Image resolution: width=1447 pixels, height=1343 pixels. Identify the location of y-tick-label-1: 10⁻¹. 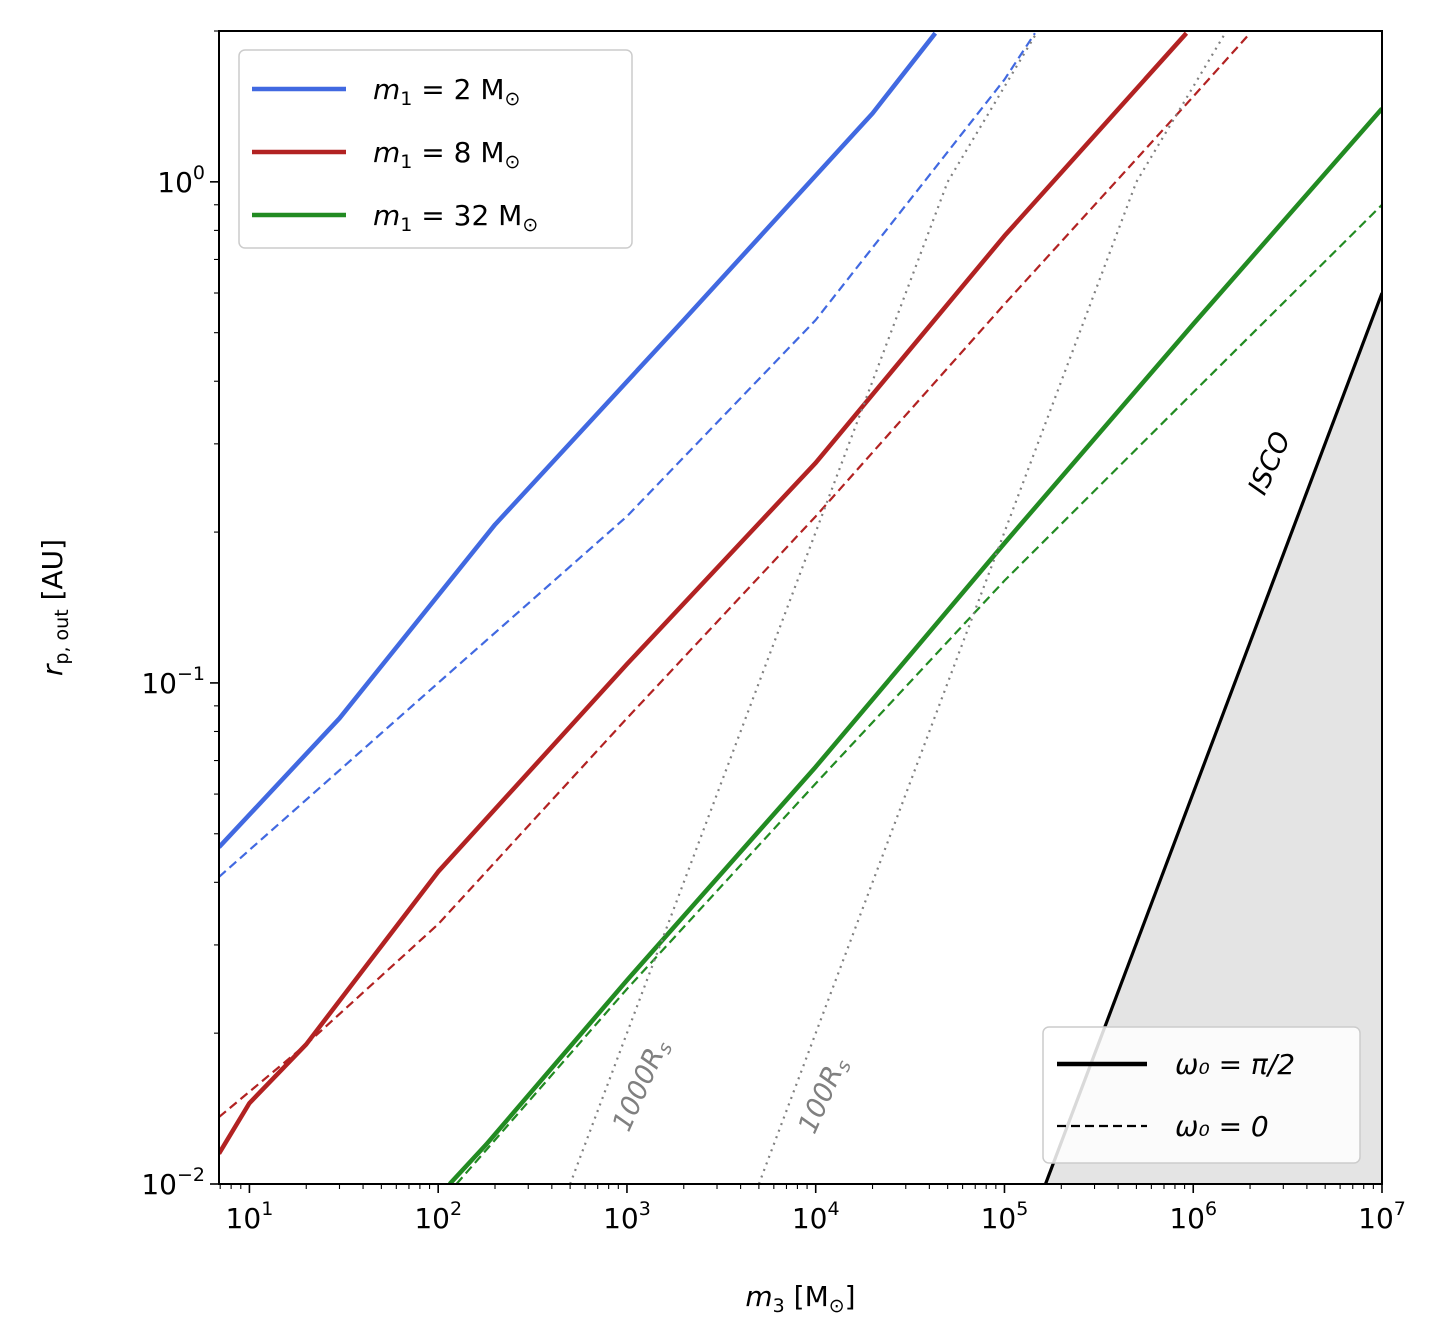
(173, 681).